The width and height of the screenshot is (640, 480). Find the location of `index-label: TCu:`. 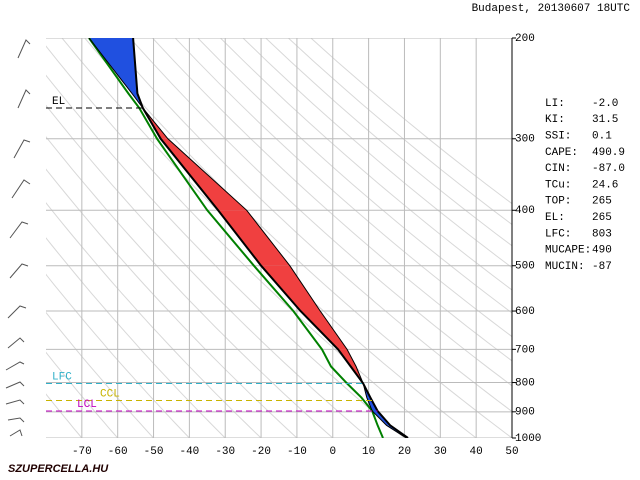

index-label: TCu: is located at coordinates (558, 185).